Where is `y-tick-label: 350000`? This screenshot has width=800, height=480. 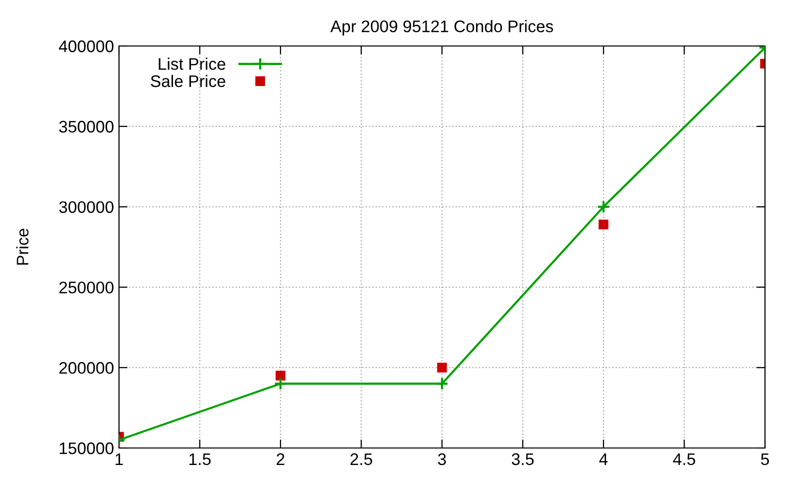 y-tick-label: 350000 is located at coordinates (86, 126).